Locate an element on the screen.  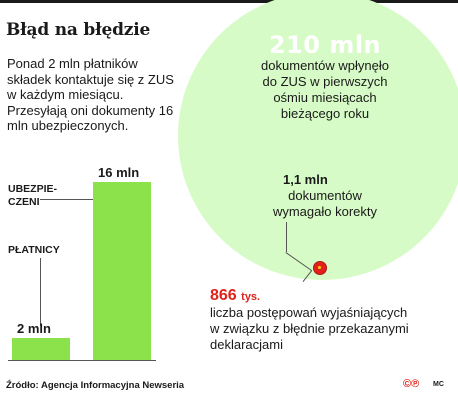
circle-small-line-2: w związku z błędnie przekazanymi is located at coordinates (309, 328).